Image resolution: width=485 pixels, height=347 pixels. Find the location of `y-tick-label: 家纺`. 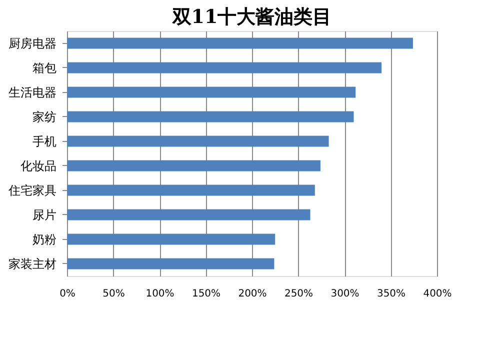

y-tick-label: 家纺 is located at coordinates (44, 117).